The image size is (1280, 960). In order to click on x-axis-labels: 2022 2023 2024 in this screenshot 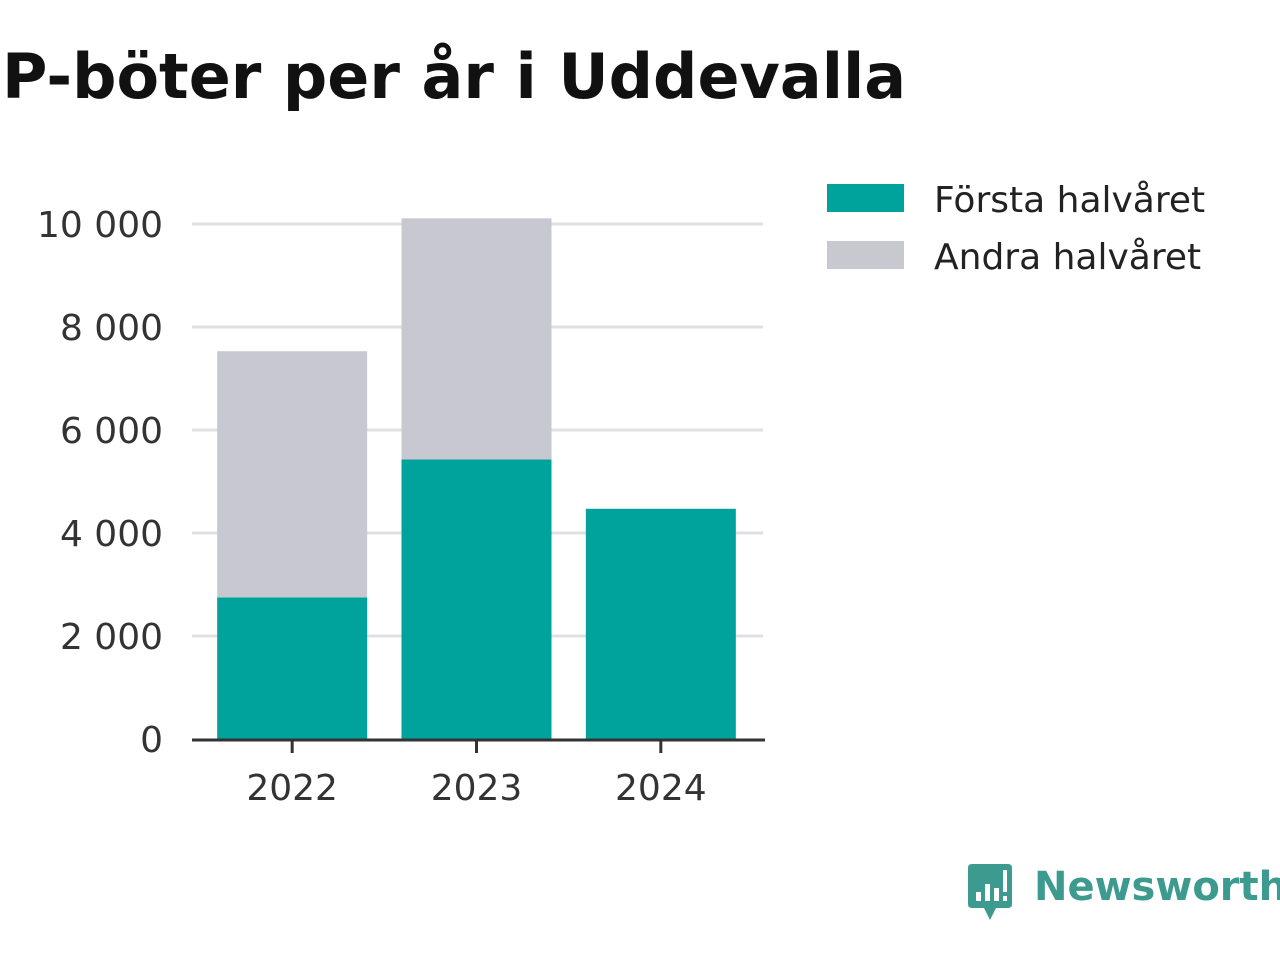, I will do `click(476, 788)`.